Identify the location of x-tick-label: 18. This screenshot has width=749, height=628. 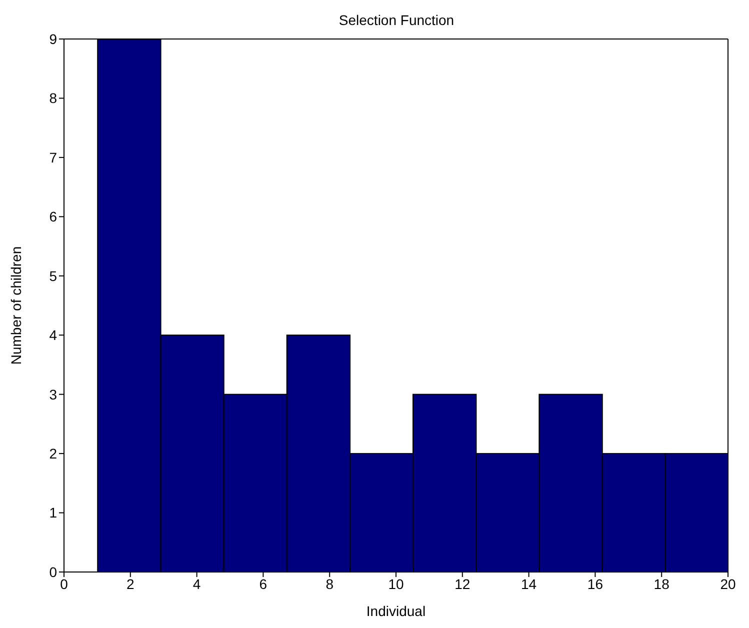
(662, 584).